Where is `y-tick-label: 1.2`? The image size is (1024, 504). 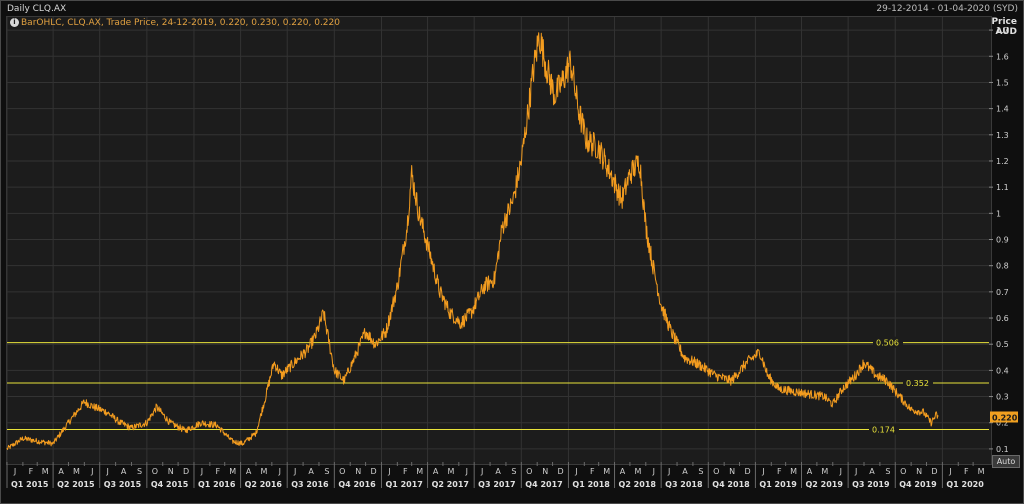 y-tick-label: 1.2 is located at coordinates (1002, 161).